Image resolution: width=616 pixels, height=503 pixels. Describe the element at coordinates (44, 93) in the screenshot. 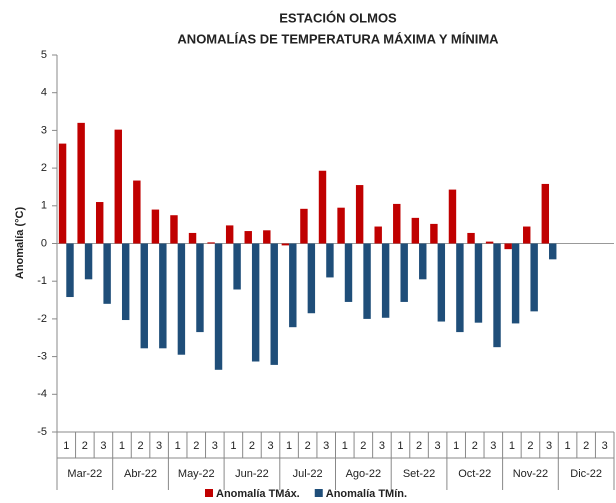

I see `y-tick-label: 4` at that location.